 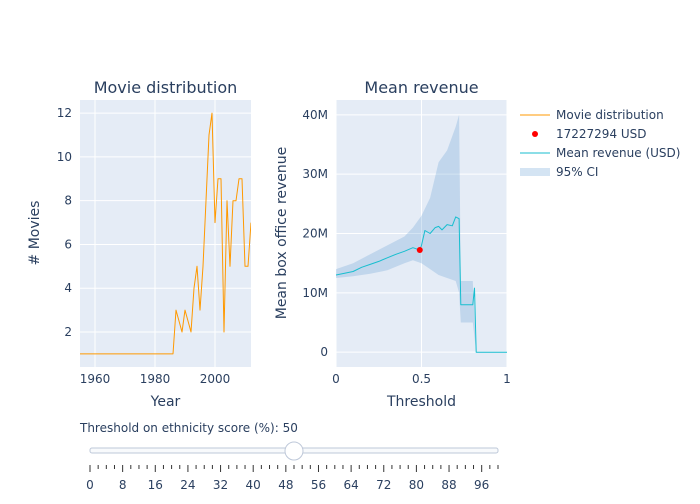 What do you see at coordinates (90, 485) in the screenshot?
I see `slider-tick-label: 0` at bounding box center [90, 485].